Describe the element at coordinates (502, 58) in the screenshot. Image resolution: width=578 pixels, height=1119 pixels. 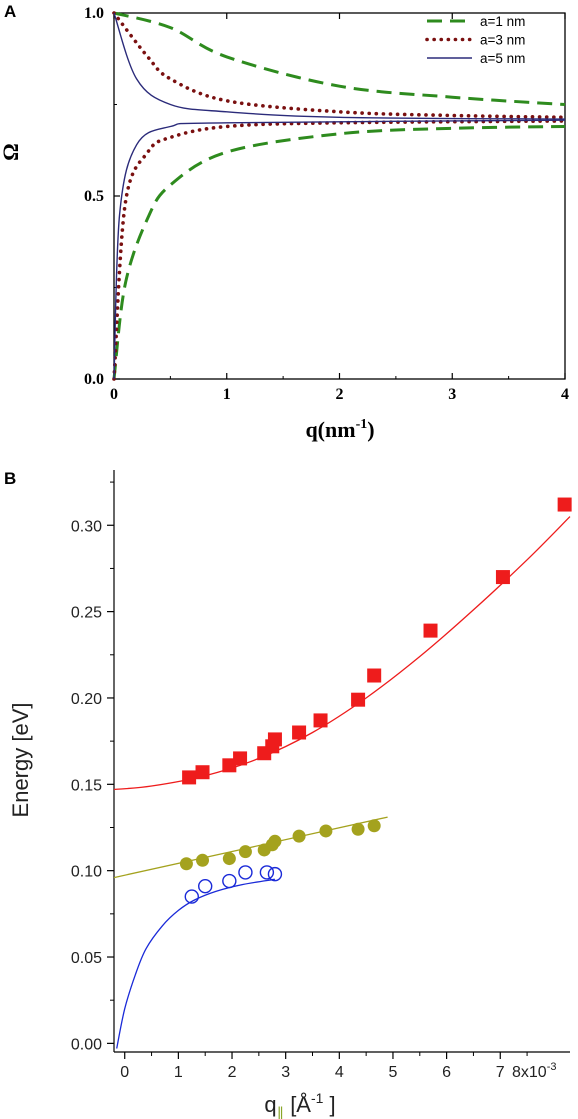
I see `legend-label-5nm: a=5 nm` at that location.